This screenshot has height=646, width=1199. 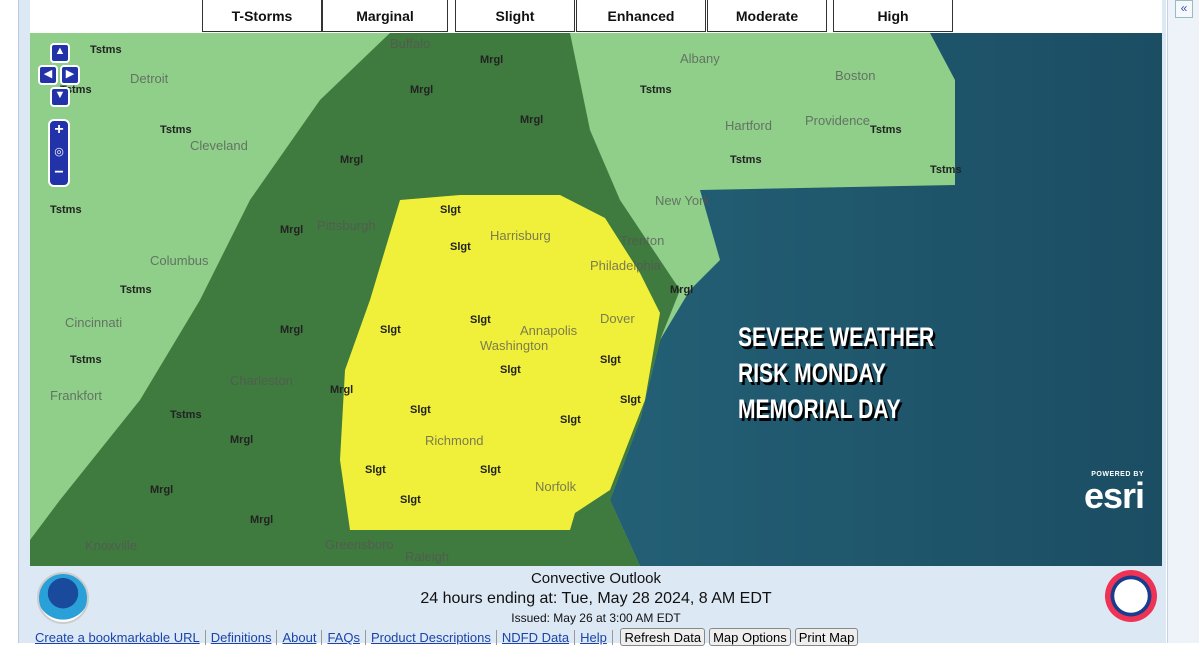 What do you see at coordinates (59, 129) in the screenshot?
I see `zoom-in-button: +` at bounding box center [59, 129].